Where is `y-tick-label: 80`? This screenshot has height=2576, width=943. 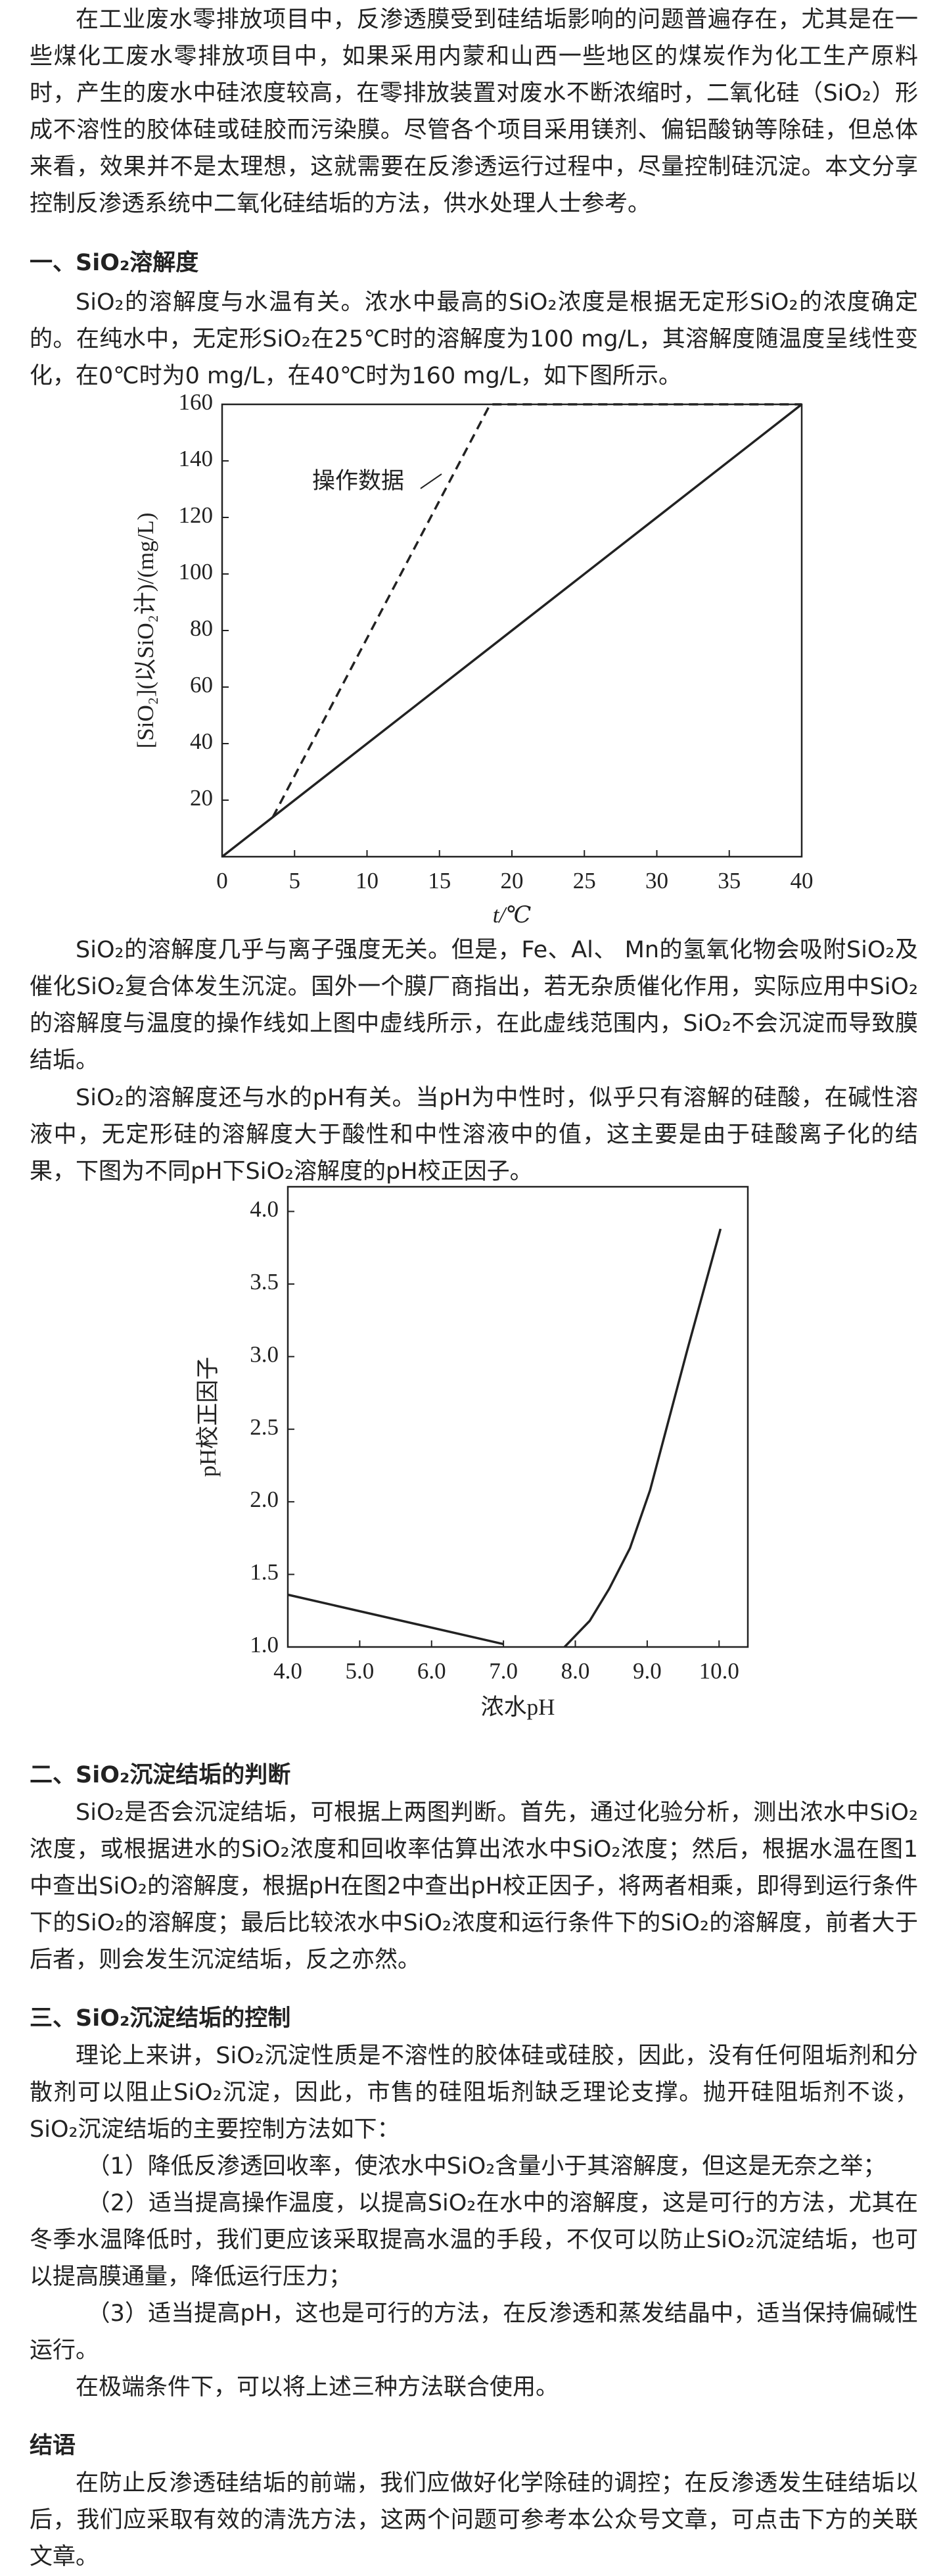 y-tick-label: 80 is located at coordinates (201, 628).